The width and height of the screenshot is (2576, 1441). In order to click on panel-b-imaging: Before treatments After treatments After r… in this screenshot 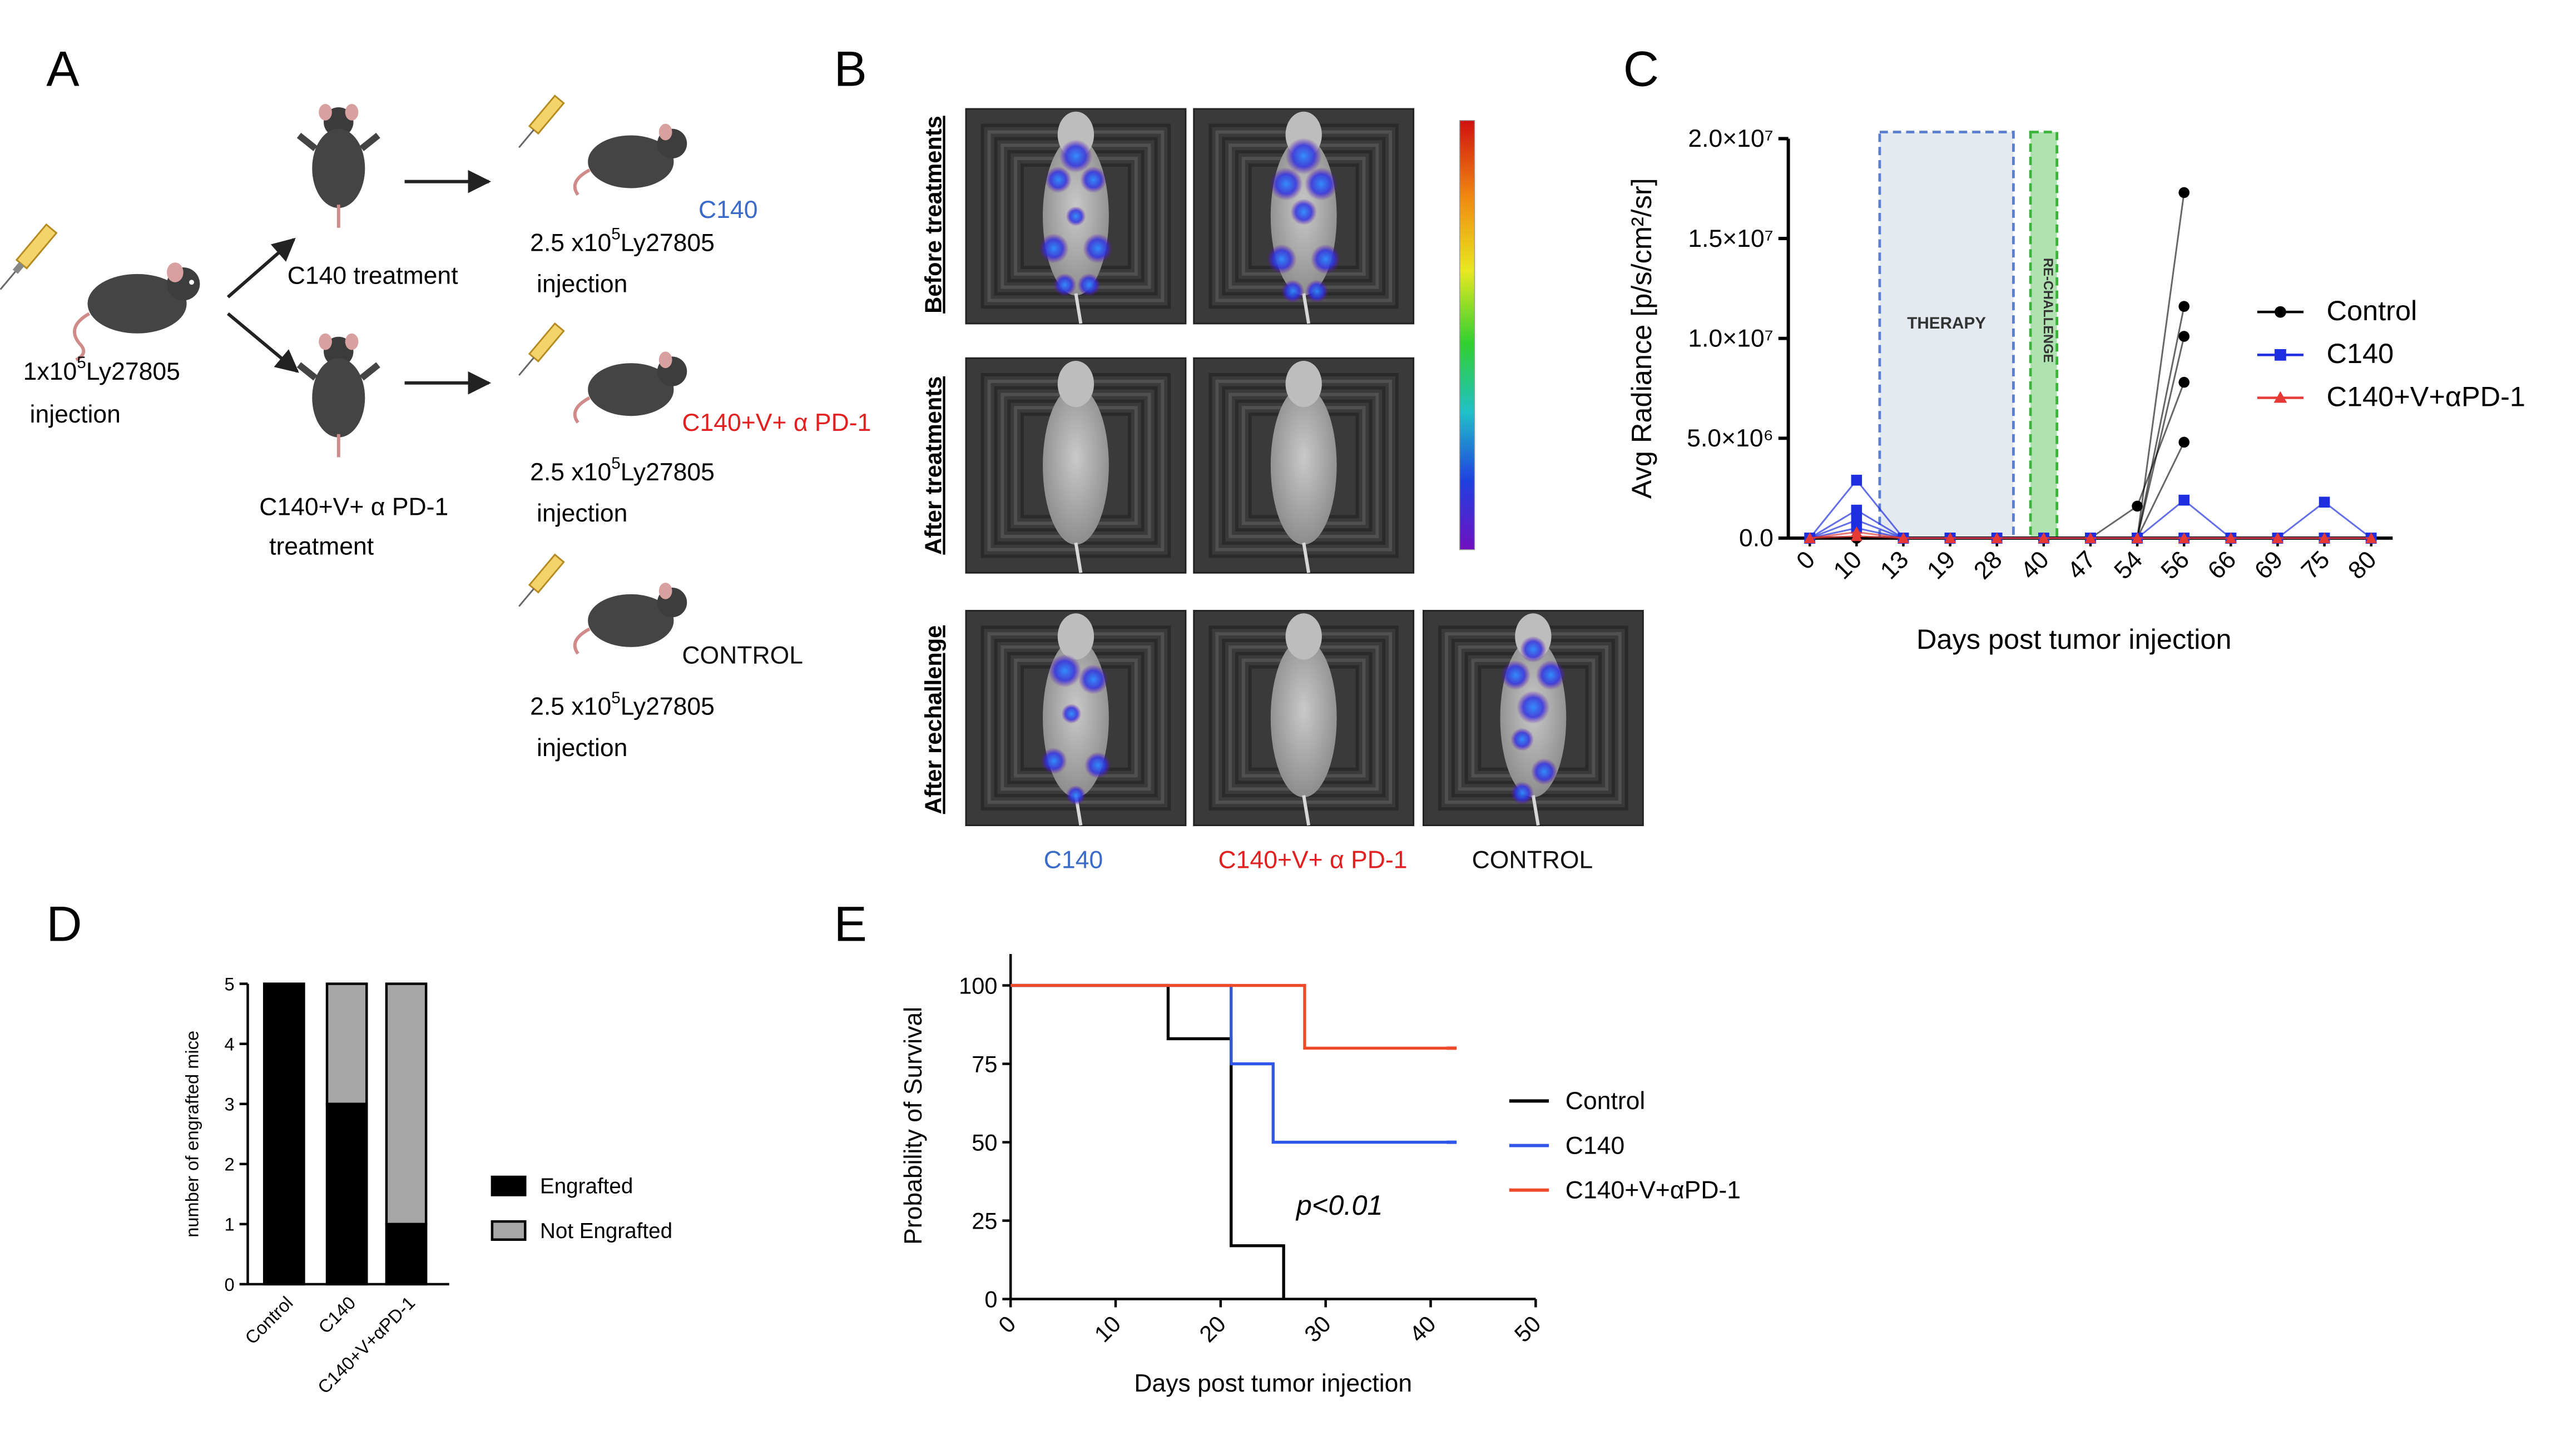, I will do `click(1282, 491)`.